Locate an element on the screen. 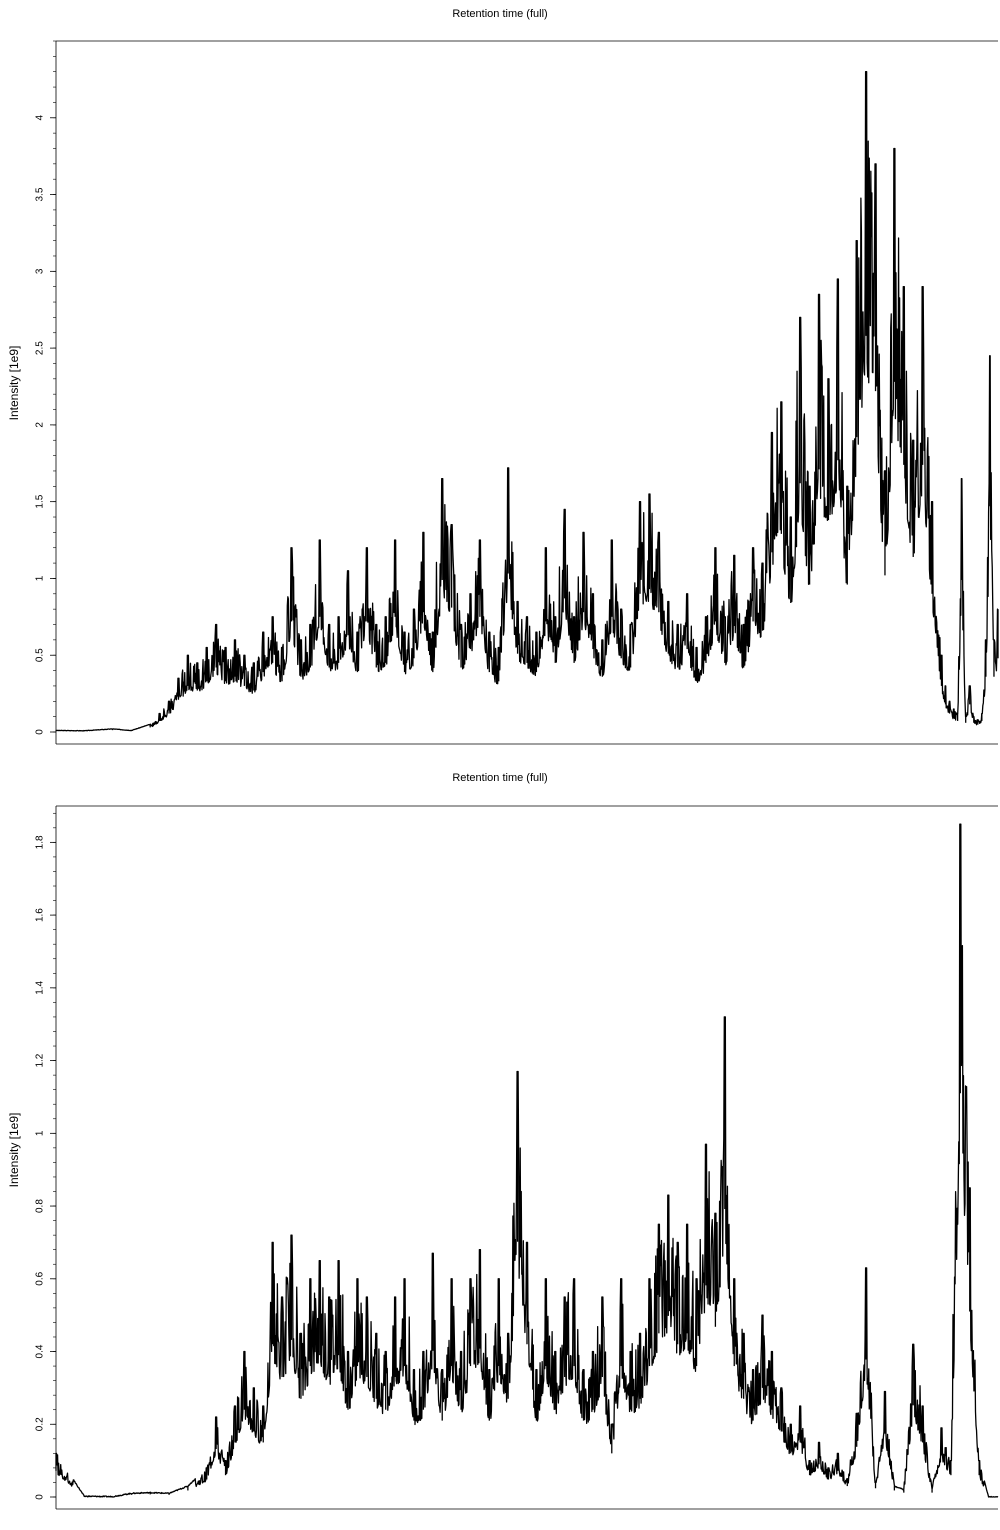 The image size is (1000, 1530). y-tick-label: 1.8 is located at coordinates (40, 842).